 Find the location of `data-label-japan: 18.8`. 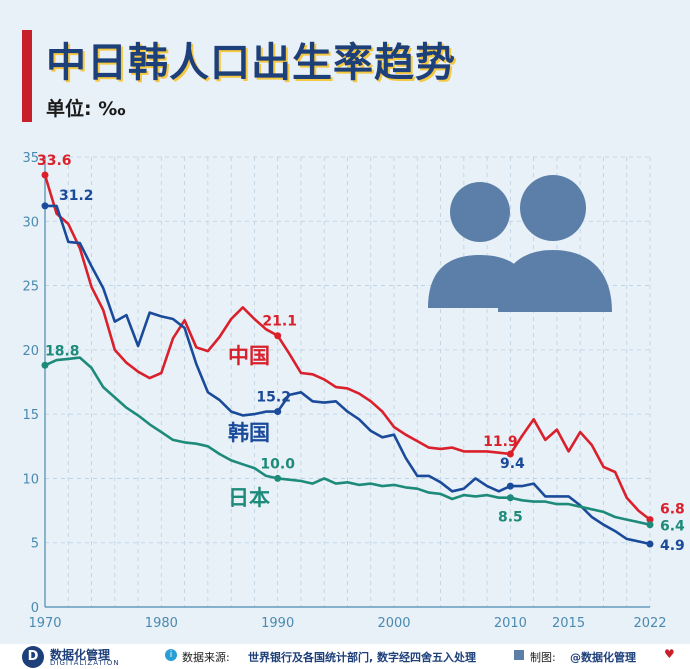

data-label-japan: 18.8 is located at coordinates (62, 351).